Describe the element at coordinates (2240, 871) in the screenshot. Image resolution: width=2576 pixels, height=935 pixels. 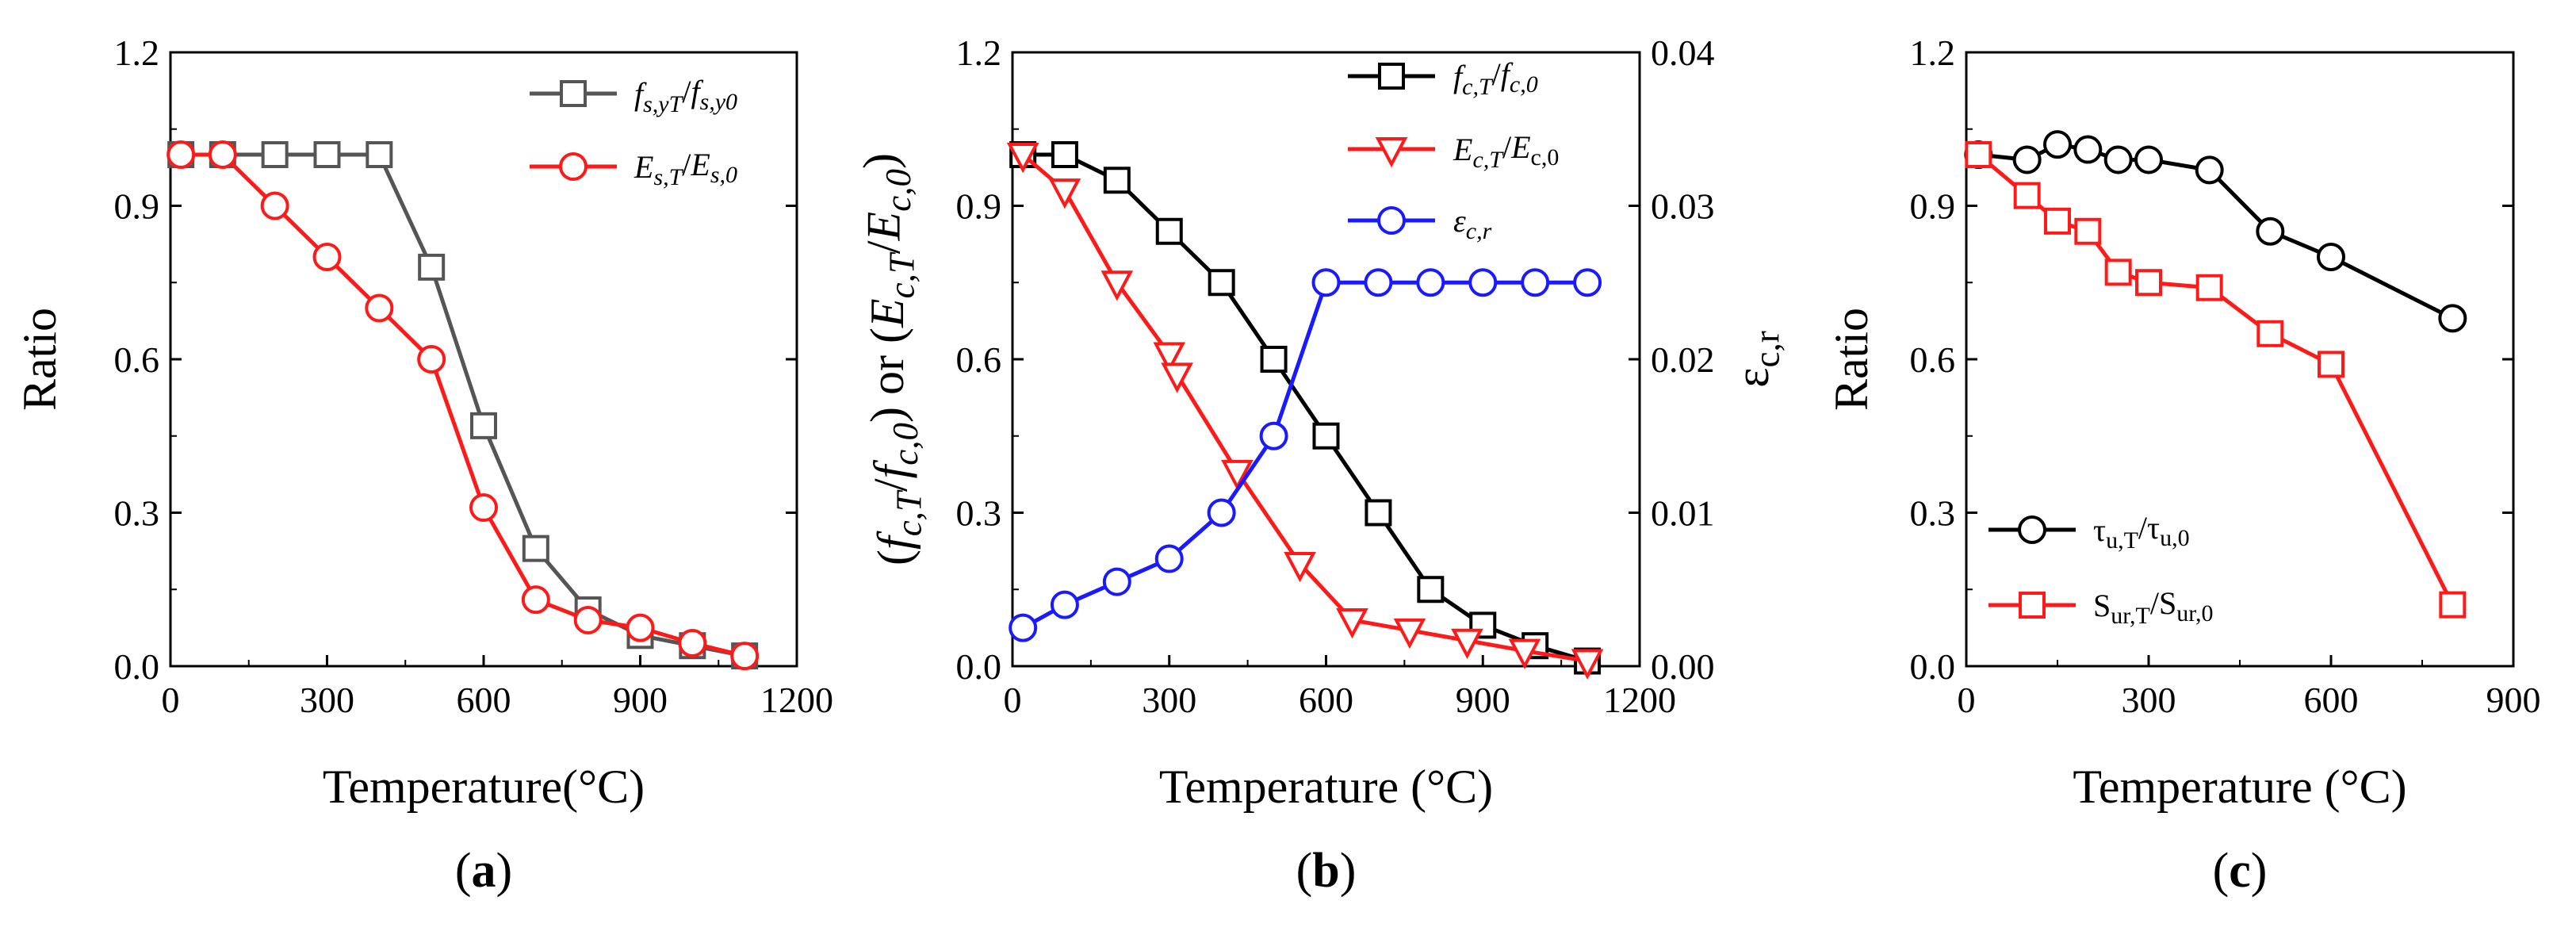
I see `panel-label: (c)` at that location.